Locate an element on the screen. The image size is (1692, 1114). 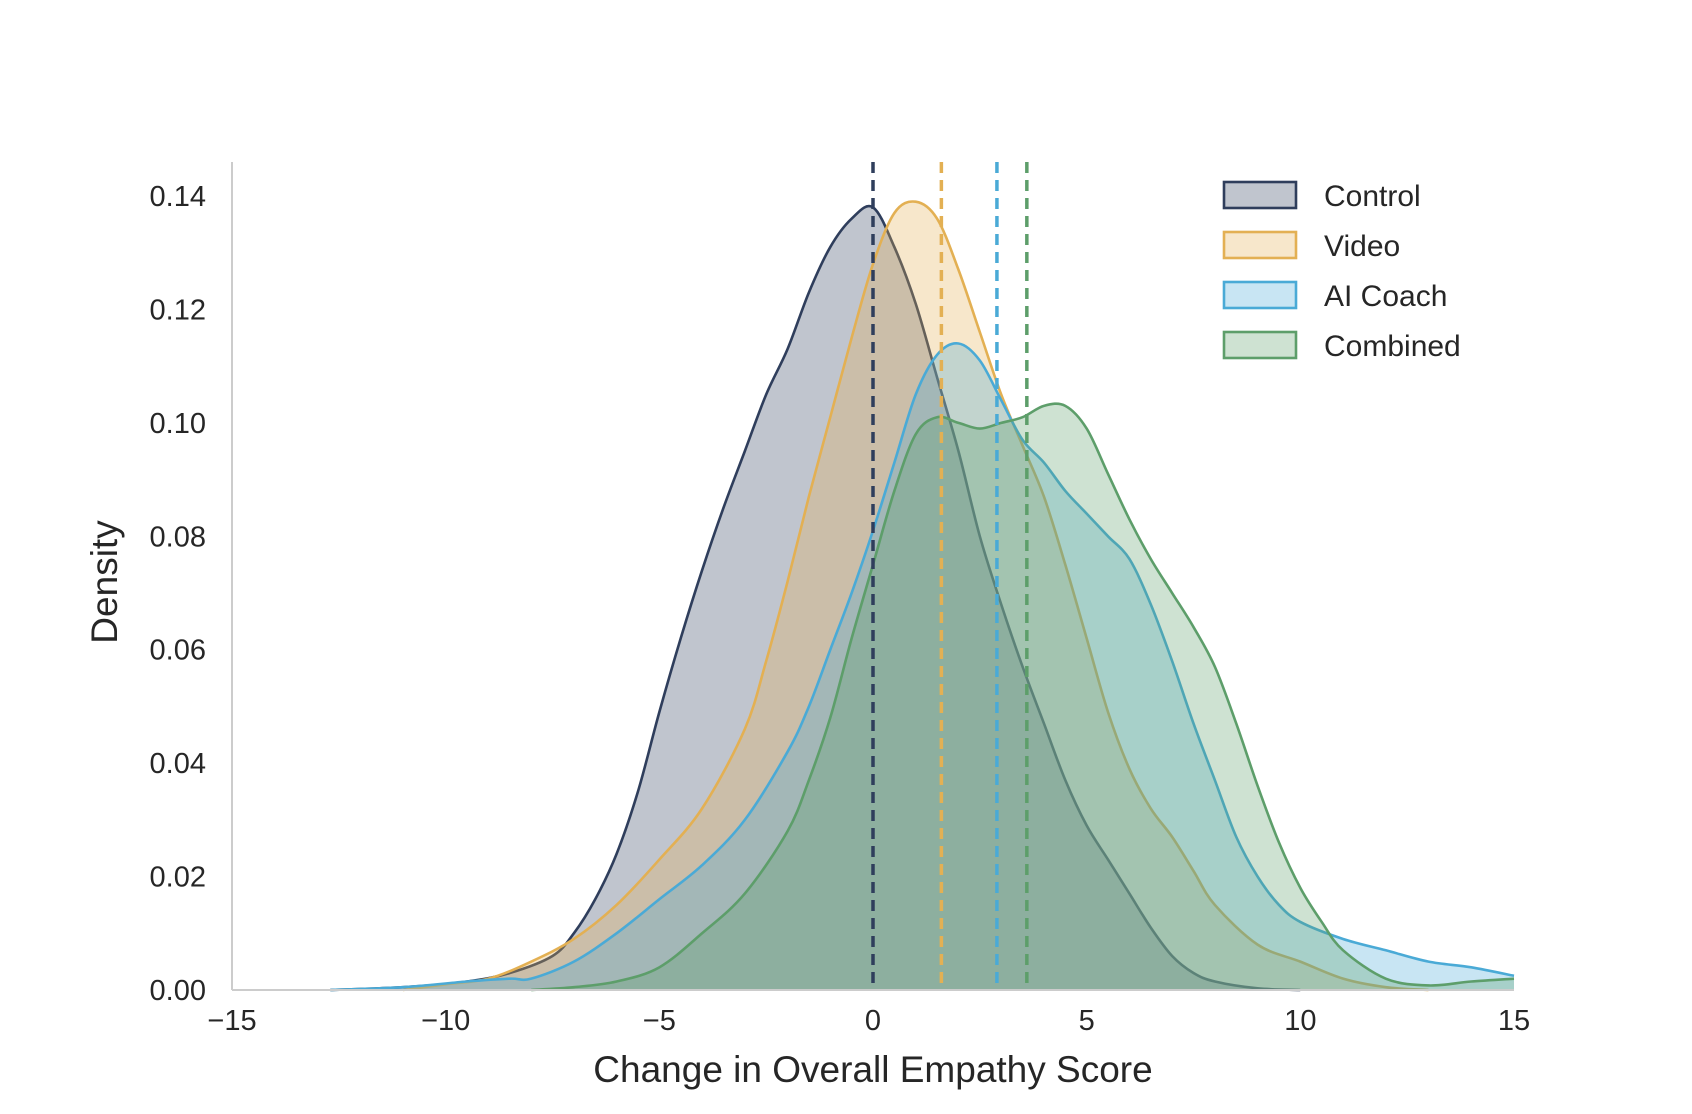
x-tick-label: 15 is located at coordinates (1514, 1021).